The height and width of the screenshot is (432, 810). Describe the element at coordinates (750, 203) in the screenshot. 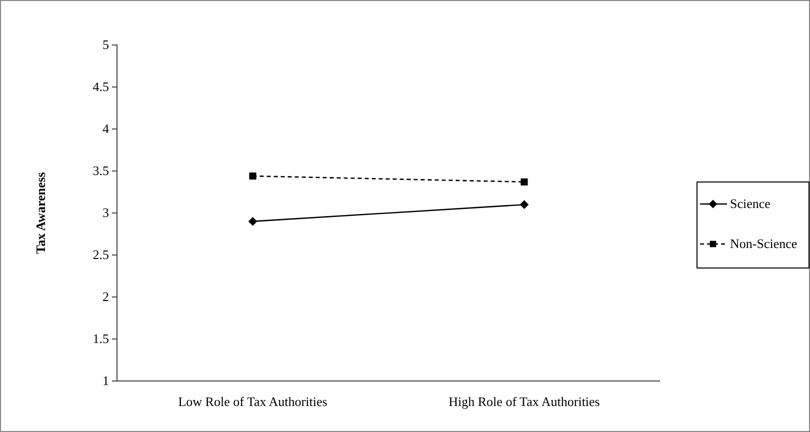

I see `legend-label: Science` at that location.